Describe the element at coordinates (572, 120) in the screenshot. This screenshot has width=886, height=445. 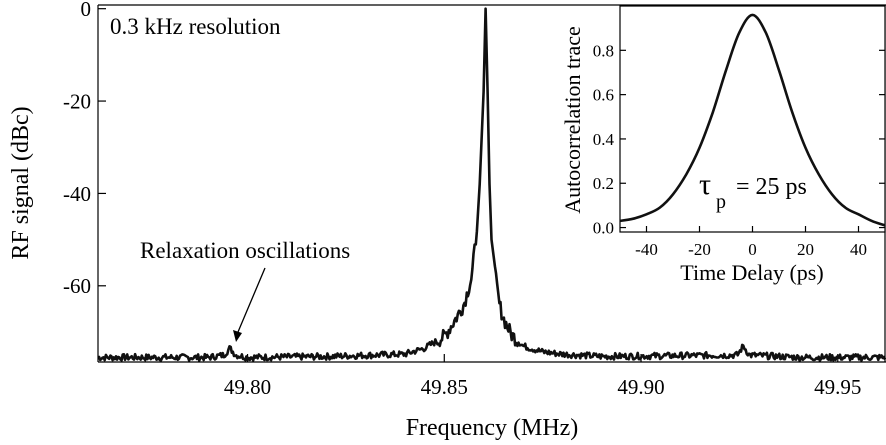
I see `inset-y-axis-label: Autocorrelation trace` at that location.